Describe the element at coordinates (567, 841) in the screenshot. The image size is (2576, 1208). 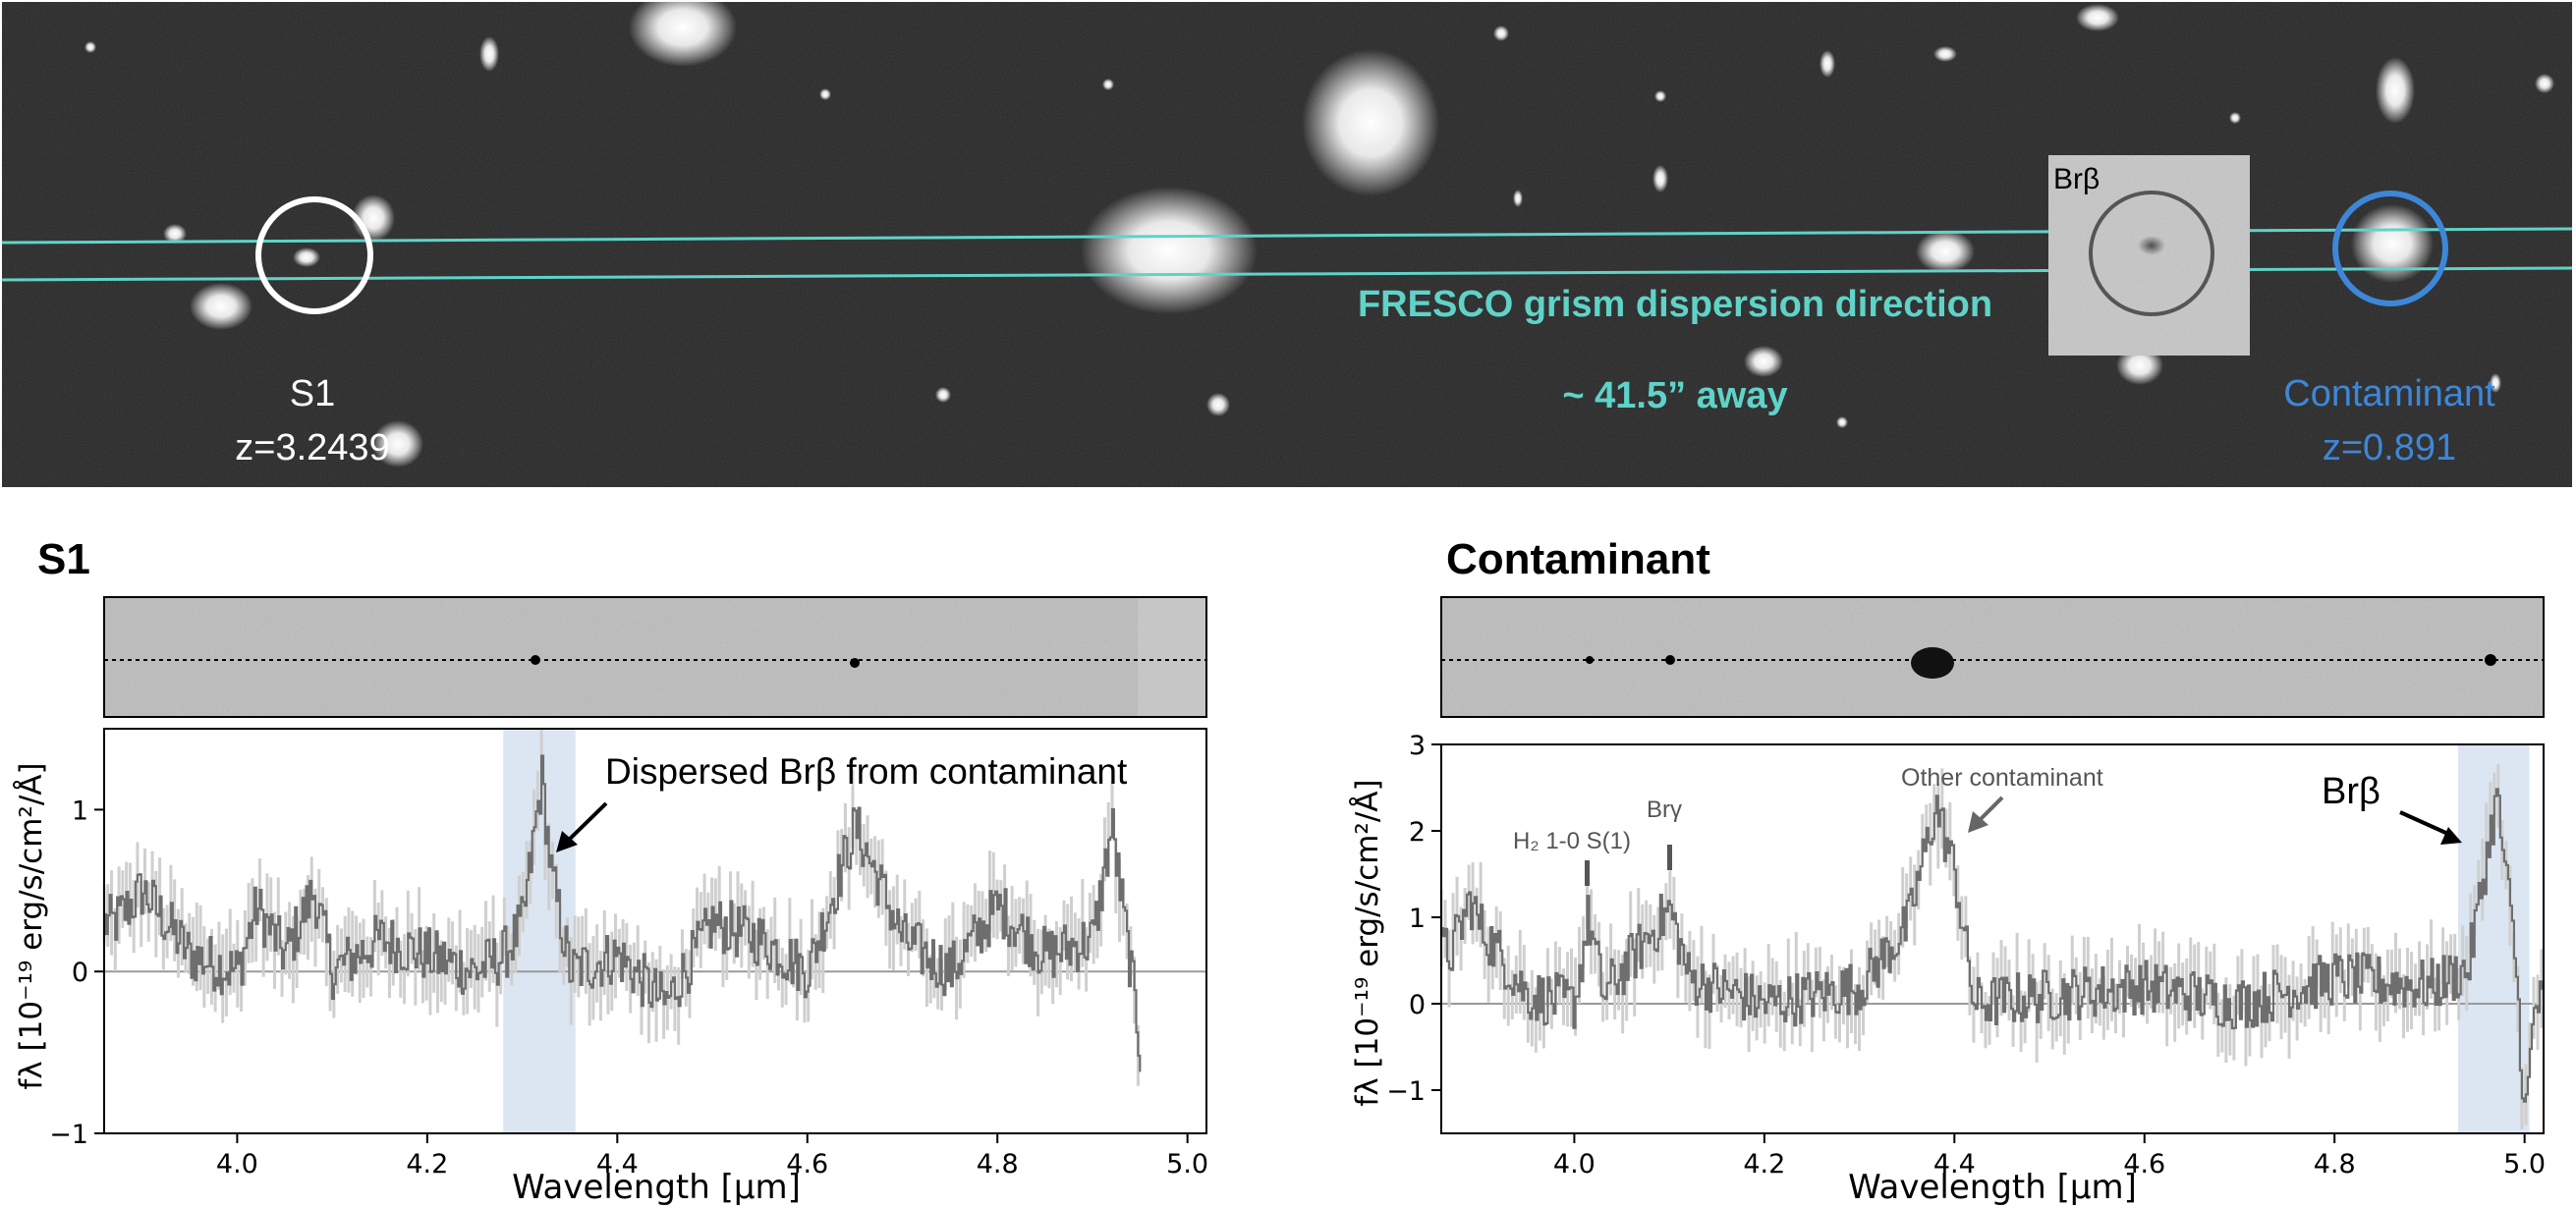
I see `s1-annotation-arrow-head` at that location.